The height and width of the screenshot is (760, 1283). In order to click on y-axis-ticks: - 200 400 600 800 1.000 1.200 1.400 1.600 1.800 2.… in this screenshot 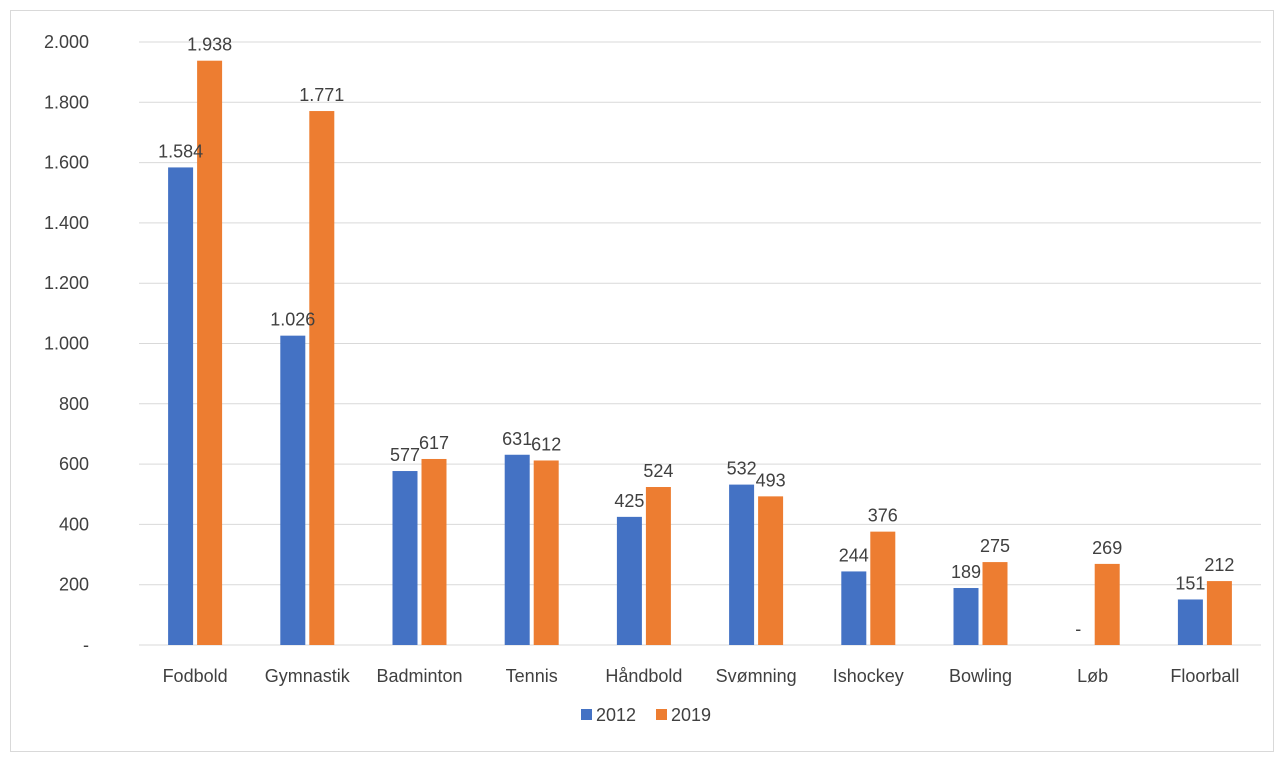, I will do `click(66, 343)`.